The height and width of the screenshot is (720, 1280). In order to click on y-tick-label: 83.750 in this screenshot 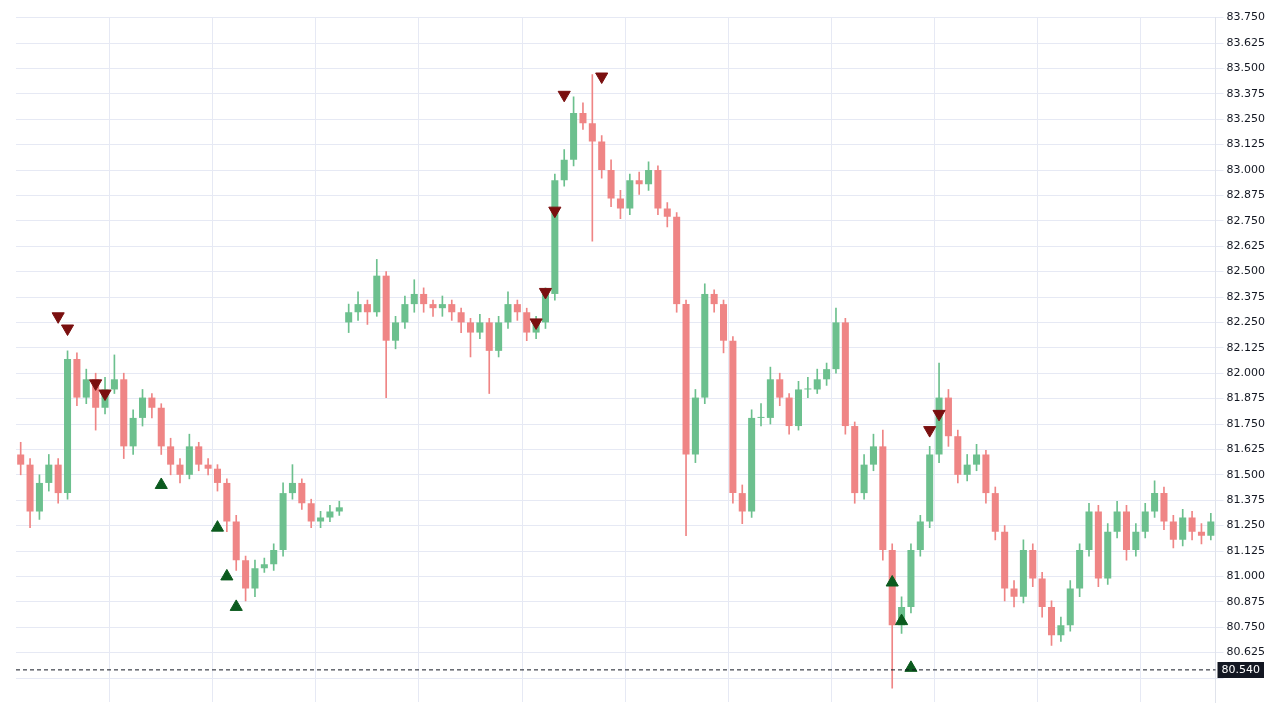, I will do `click(1246, 17)`.